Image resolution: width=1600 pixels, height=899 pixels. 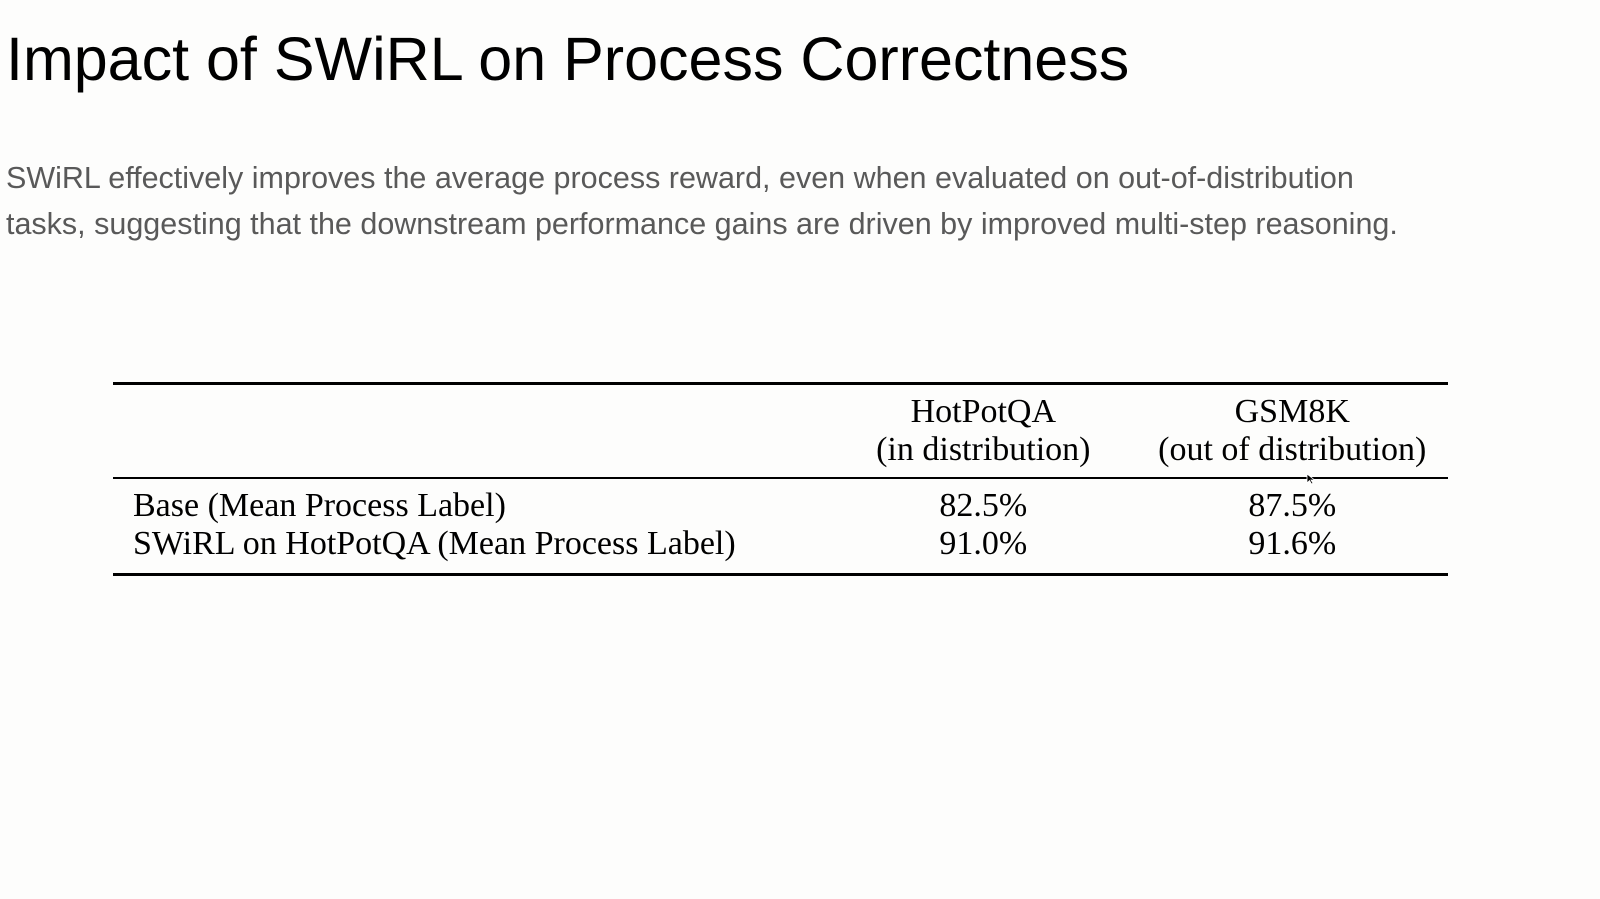 I want to click on header-empty-cell, so click(x=471, y=431).